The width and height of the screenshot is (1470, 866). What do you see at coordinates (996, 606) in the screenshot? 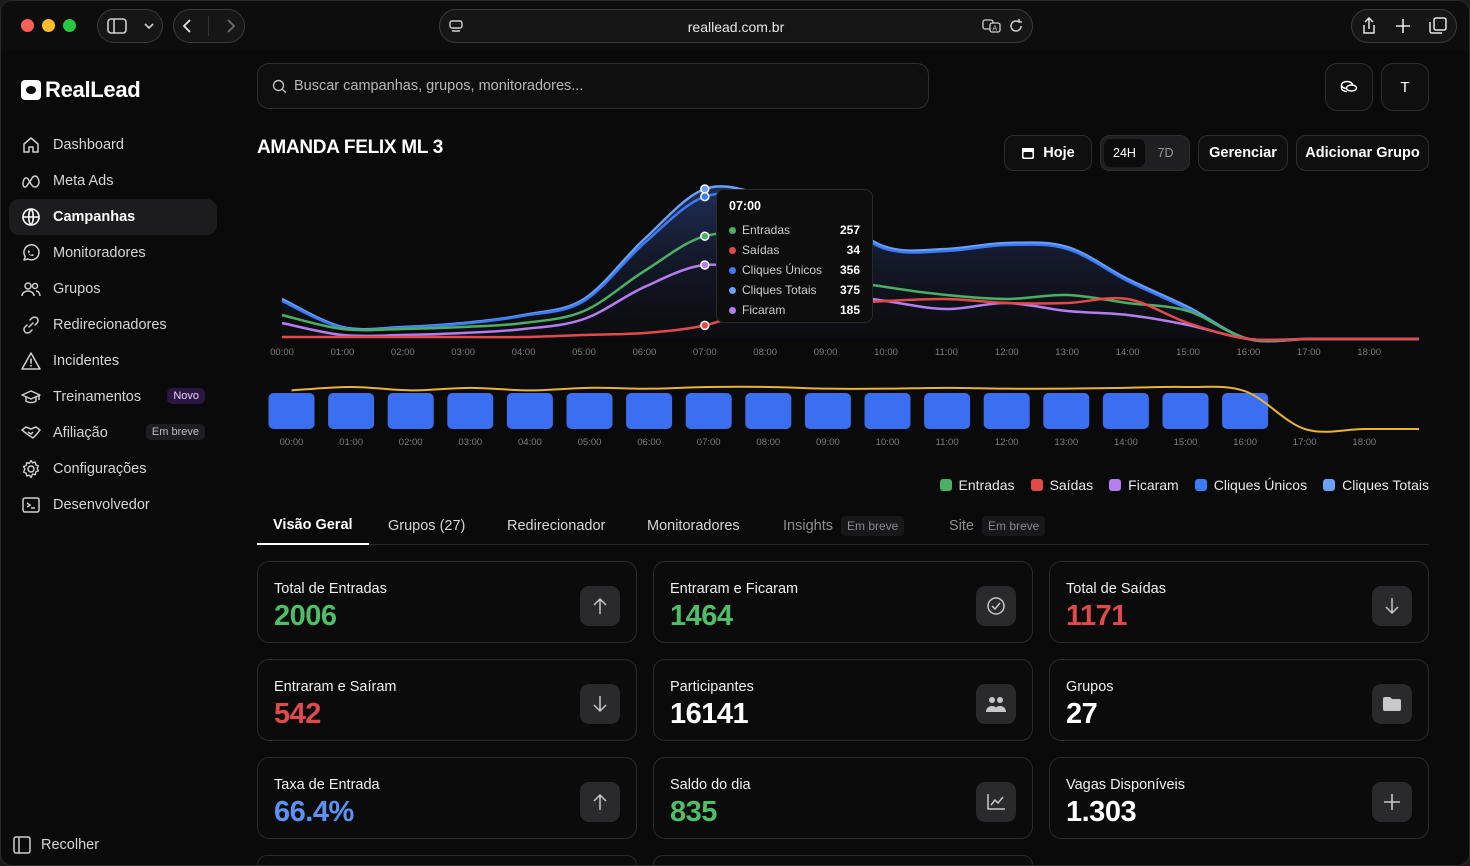
I see `check-circle-icon` at bounding box center [996, 606].